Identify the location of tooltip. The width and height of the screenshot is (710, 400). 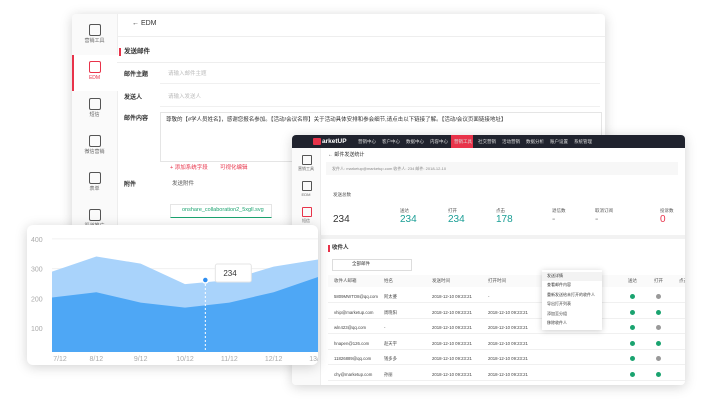
(233, 273).